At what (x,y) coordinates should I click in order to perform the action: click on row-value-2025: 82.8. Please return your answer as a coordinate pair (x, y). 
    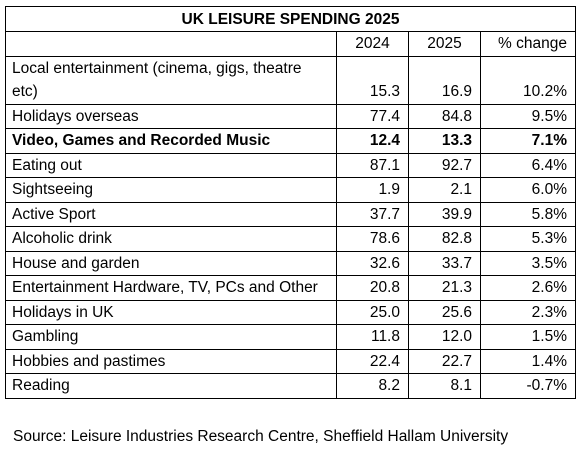
    Looking at the image, I should click on (444, 239).